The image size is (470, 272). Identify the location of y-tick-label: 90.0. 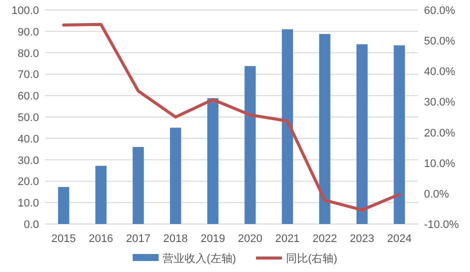
(28, 32).